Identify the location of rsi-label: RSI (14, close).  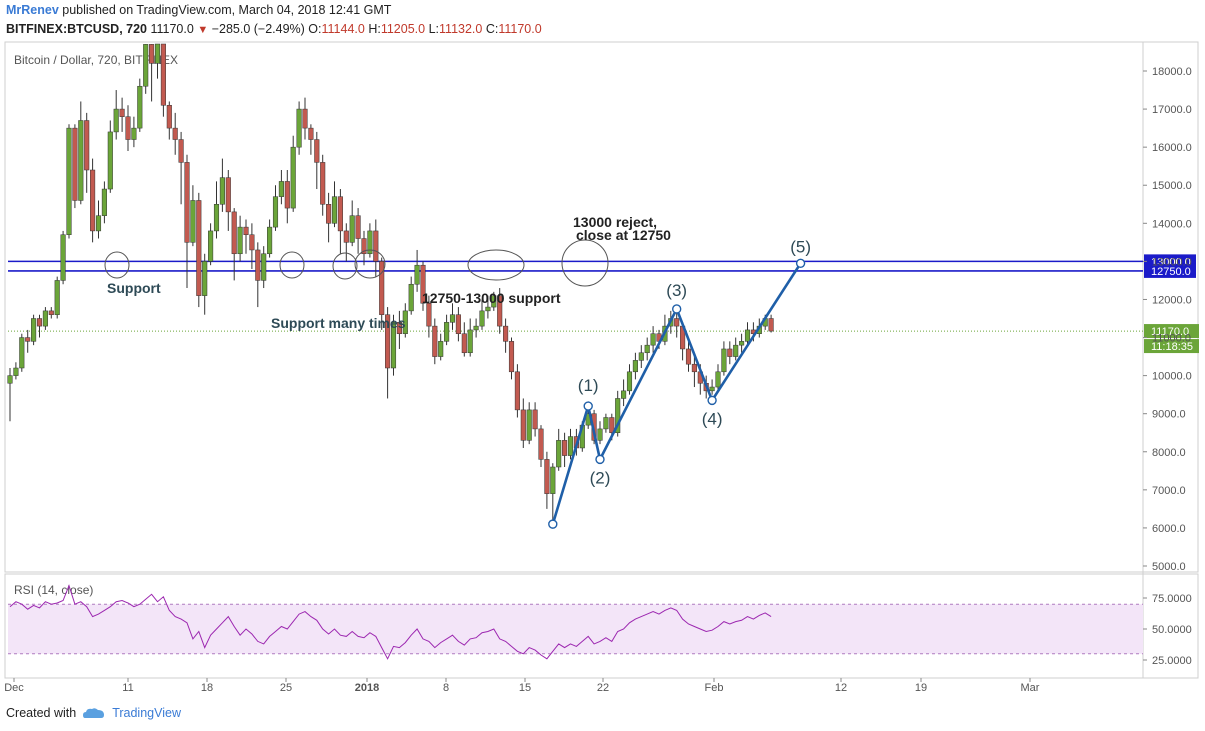
(53, 590).